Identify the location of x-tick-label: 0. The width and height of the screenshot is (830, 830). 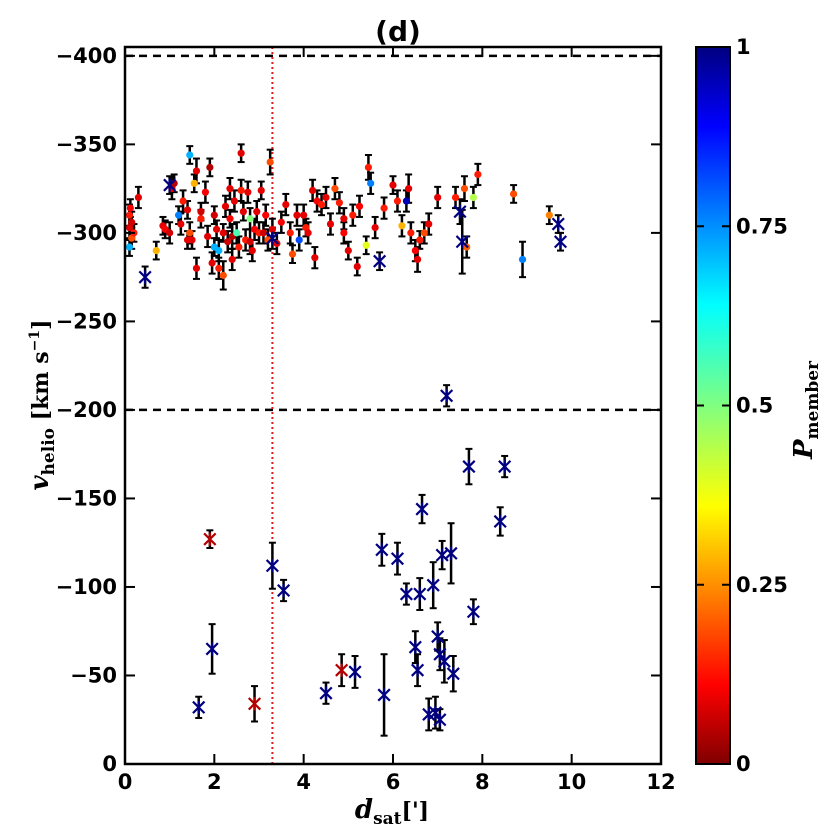
(125, 782).